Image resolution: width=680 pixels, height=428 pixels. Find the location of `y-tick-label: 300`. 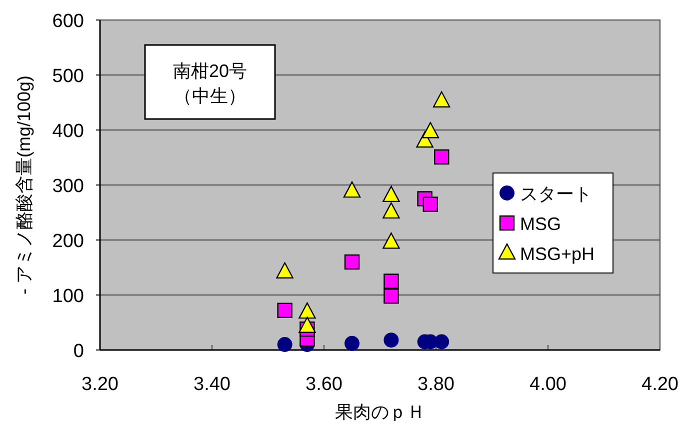

y-tick-label: 300 is located at coordinates (68, 186).